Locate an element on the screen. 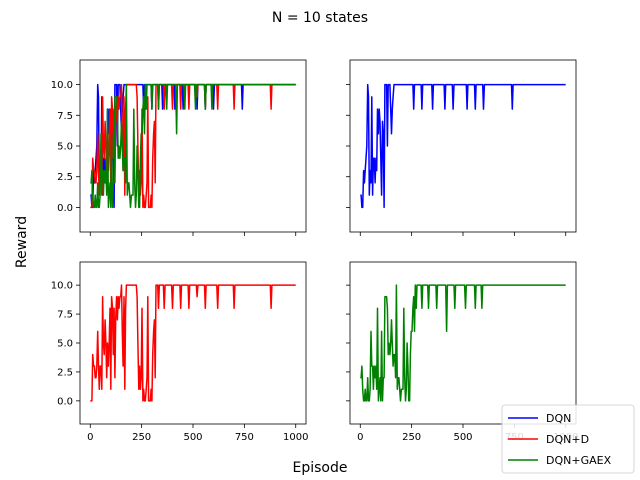 The height and width of the screenshot is (480, 640). legend-label-dqn: DQN is located at coordinates (558, 418).